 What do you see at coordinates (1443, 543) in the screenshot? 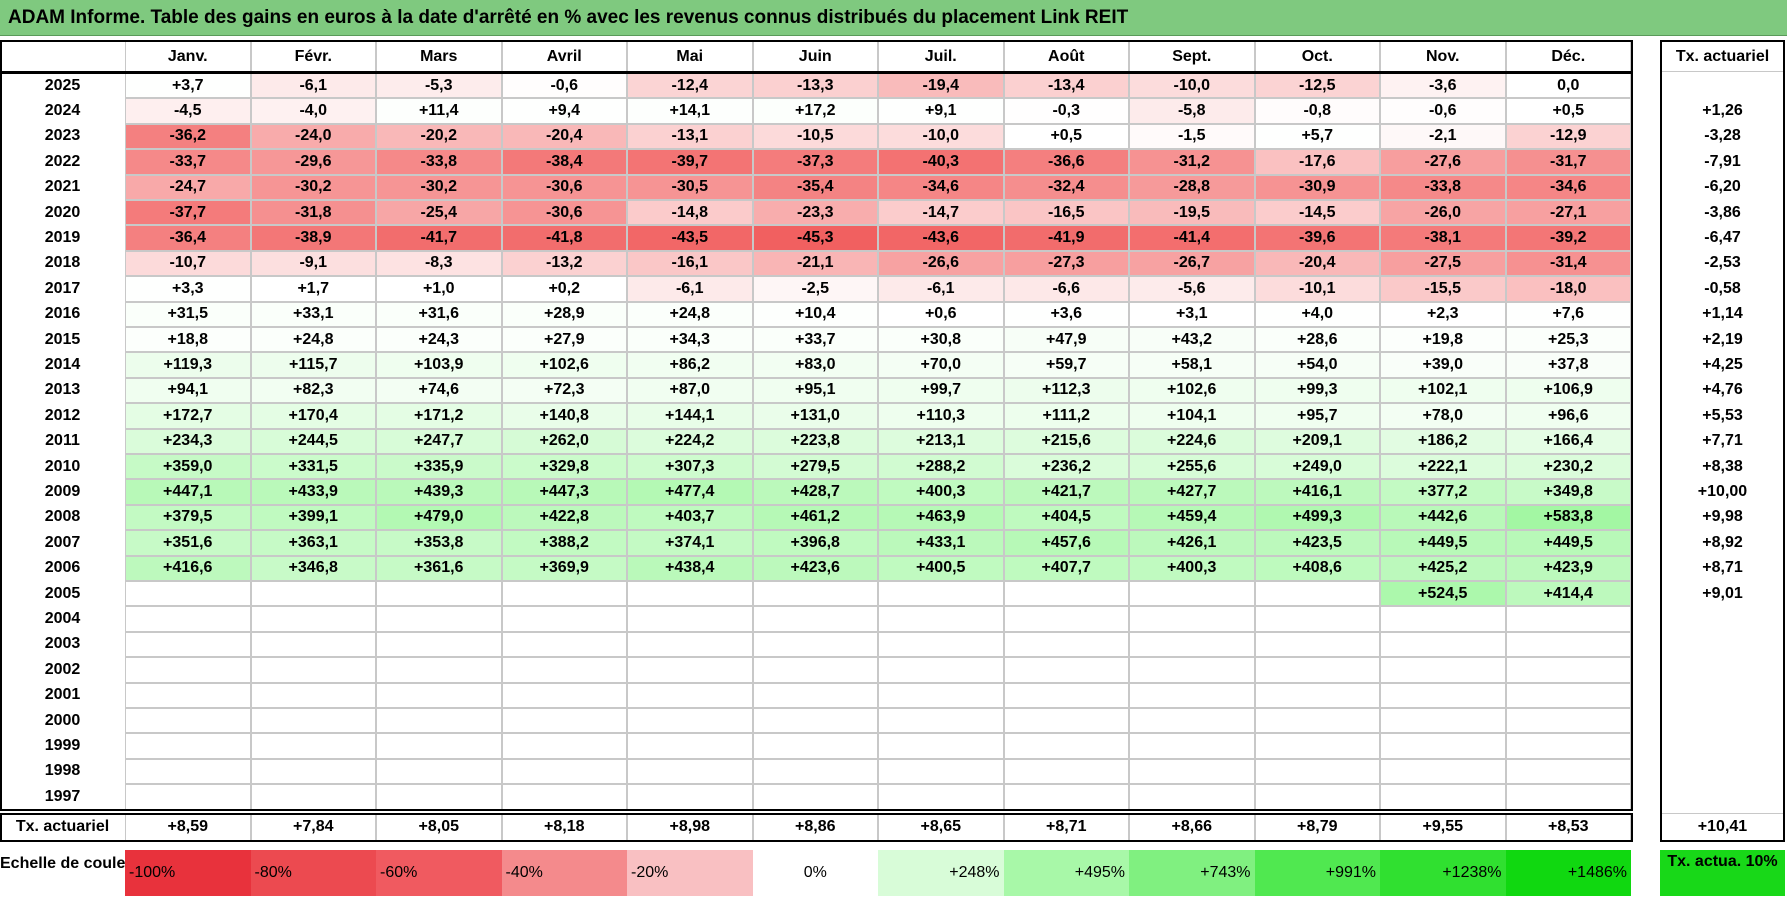
I see `value-cell: +449,5` at bounding box center [1443, 543].